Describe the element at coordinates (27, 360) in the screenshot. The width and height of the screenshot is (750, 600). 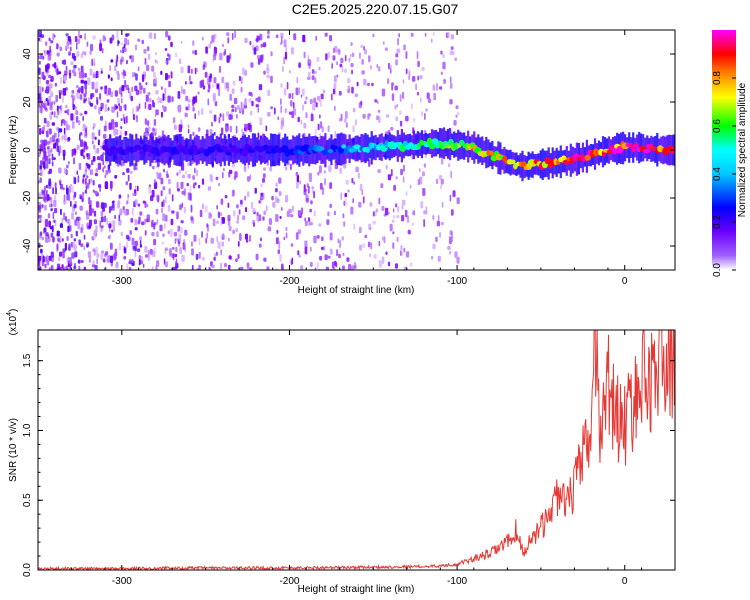
I see `y-tick-label: 1.5` at that location.